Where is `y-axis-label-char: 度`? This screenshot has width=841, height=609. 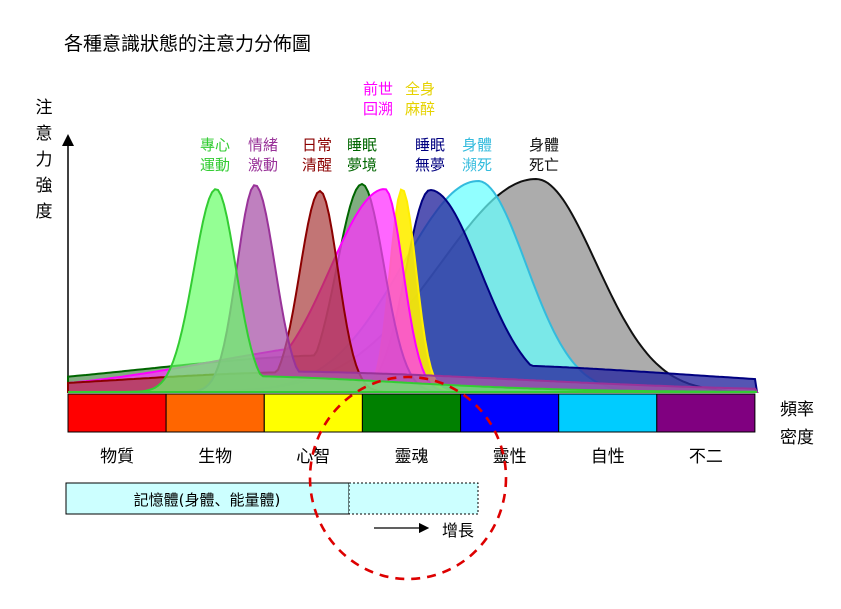 y-axis-label-char: 度 is located at coordinates (44, 212).